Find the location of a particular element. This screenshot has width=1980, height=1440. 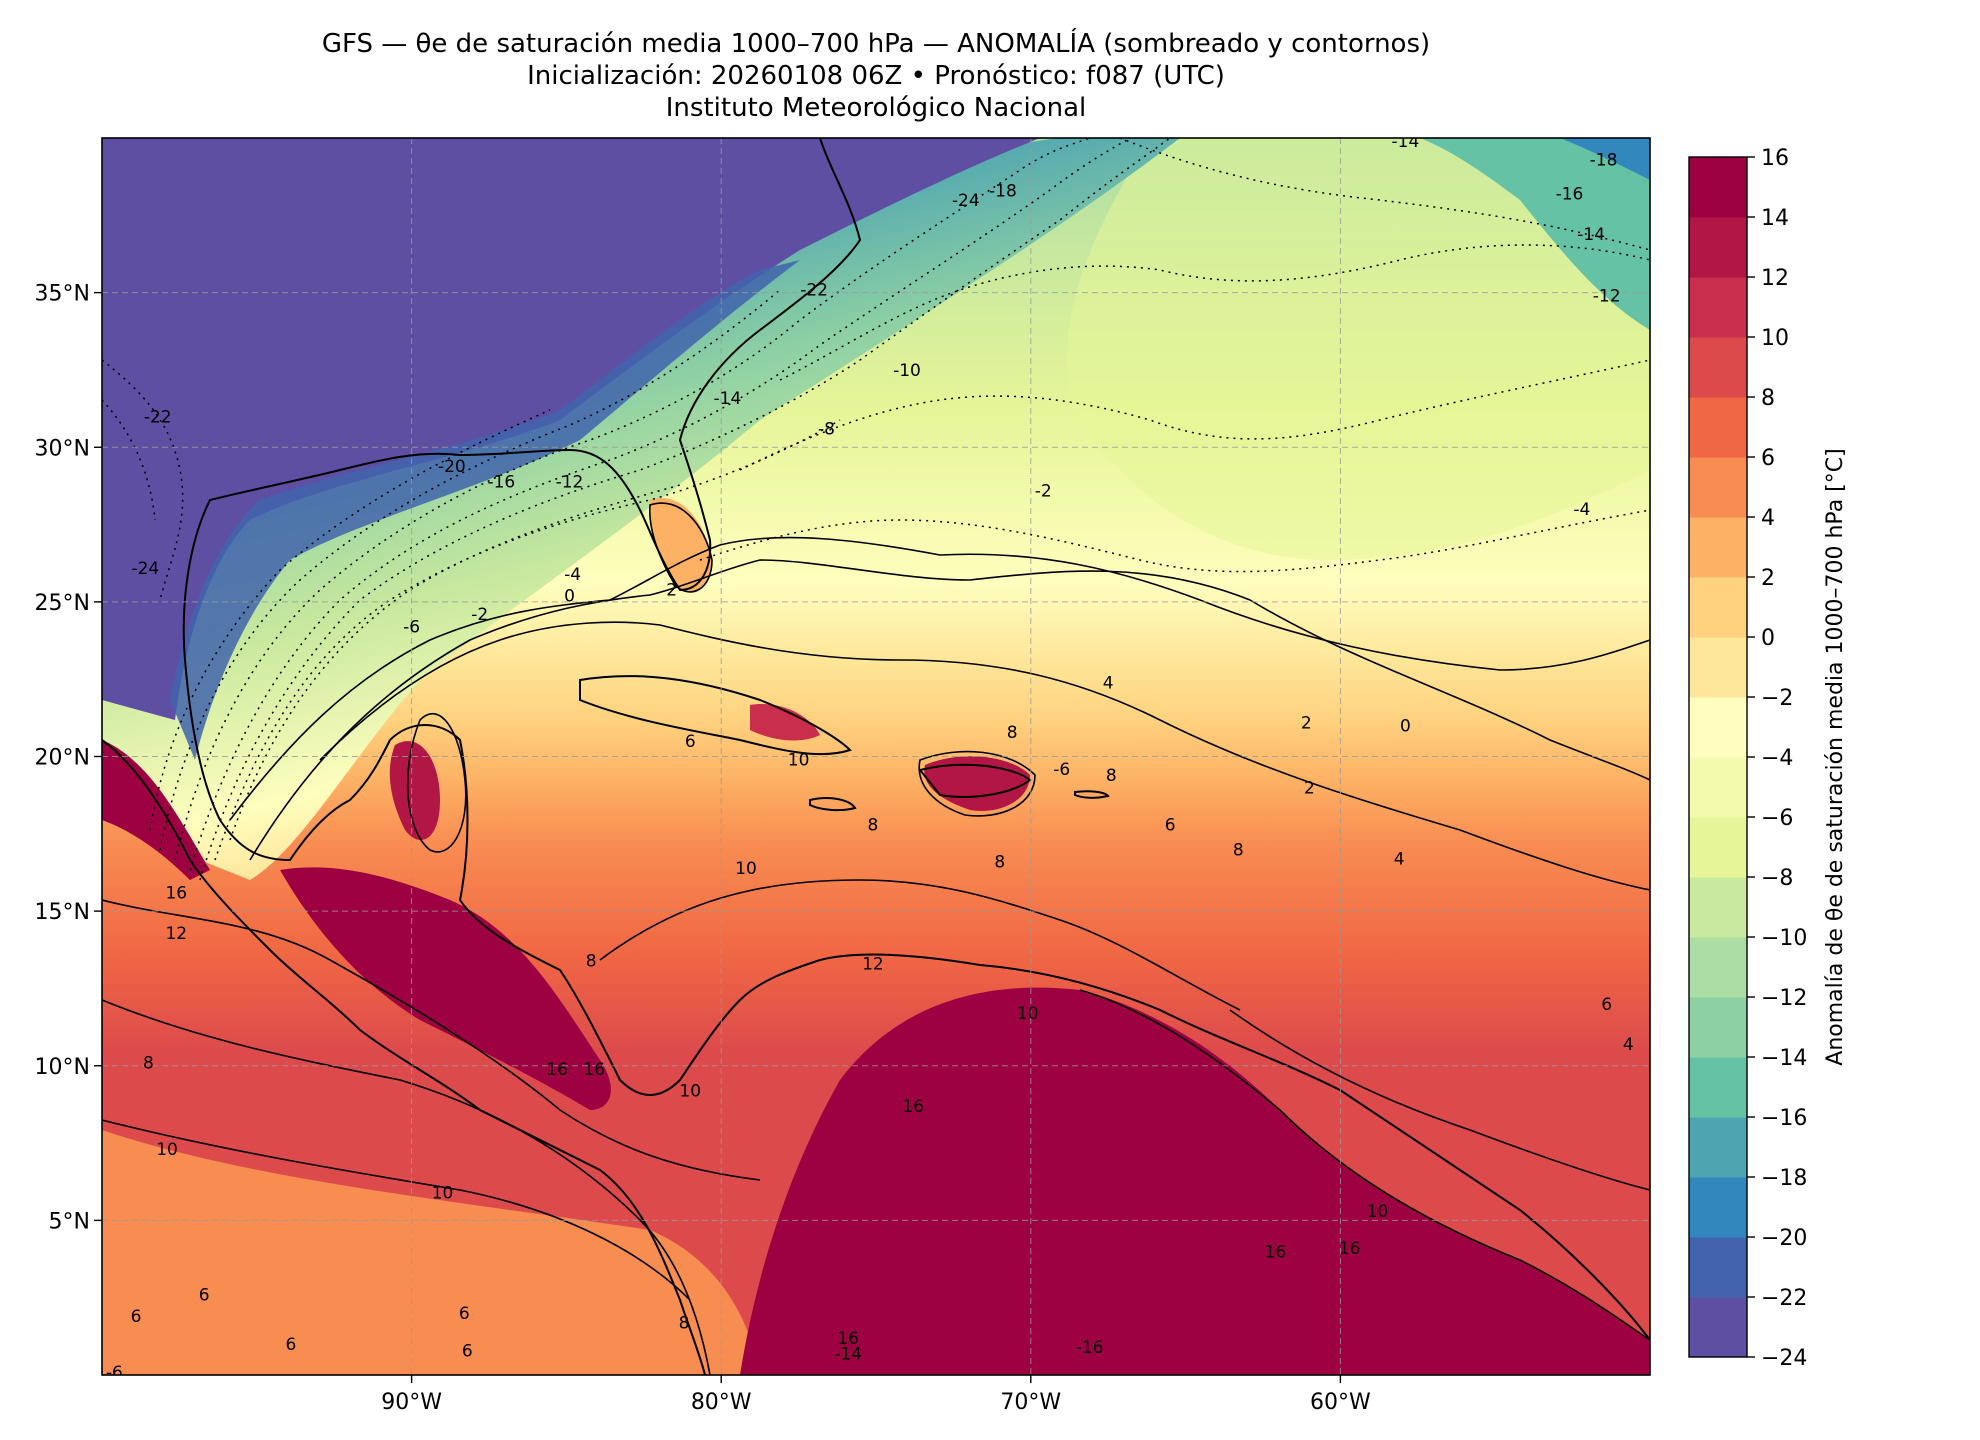

contour-label: 0 is located at coordinates (569, 597).